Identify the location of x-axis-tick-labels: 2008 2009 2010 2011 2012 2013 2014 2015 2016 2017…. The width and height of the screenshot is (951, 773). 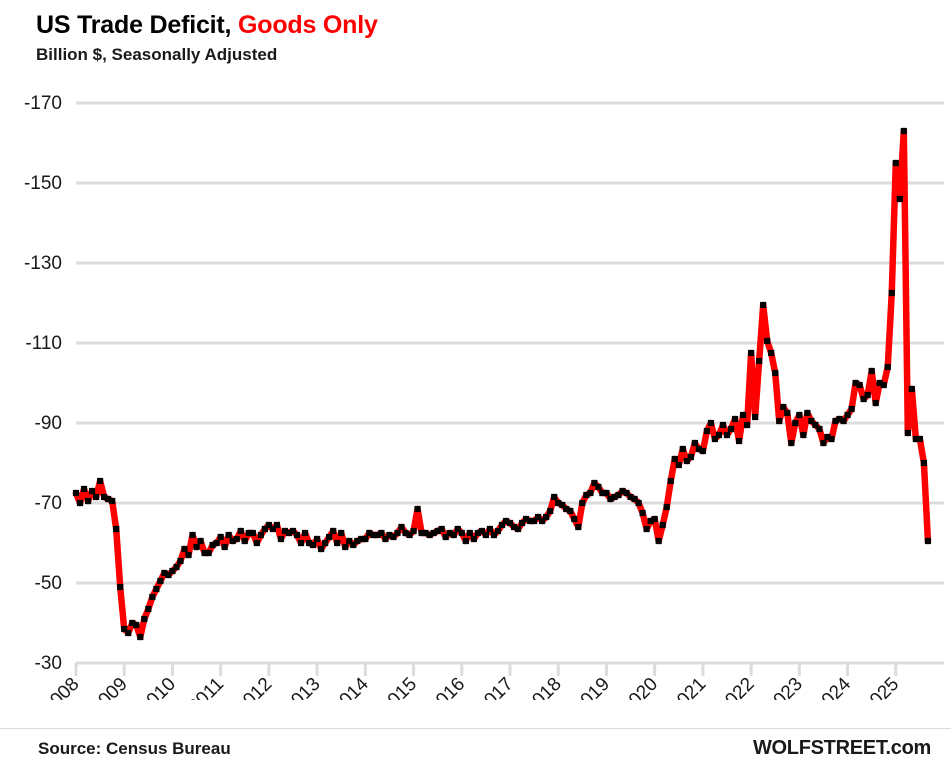
(471, 686).